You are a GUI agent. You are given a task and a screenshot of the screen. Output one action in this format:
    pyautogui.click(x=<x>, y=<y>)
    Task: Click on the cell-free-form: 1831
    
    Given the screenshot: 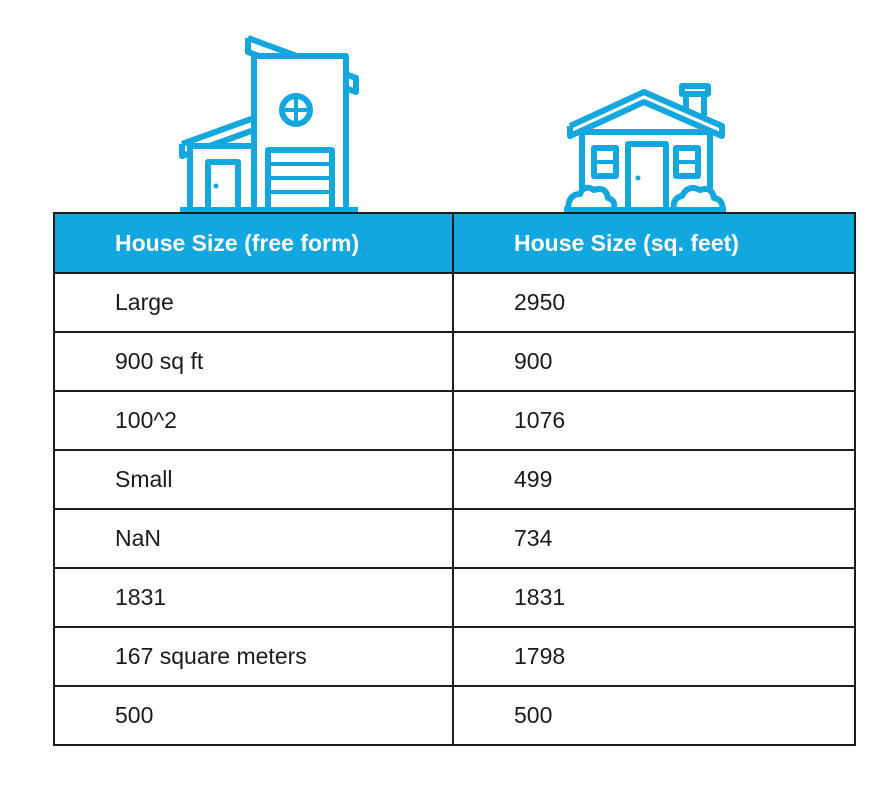 What is the action you would take?
    pyautogui.click(x=253, y=597)
    